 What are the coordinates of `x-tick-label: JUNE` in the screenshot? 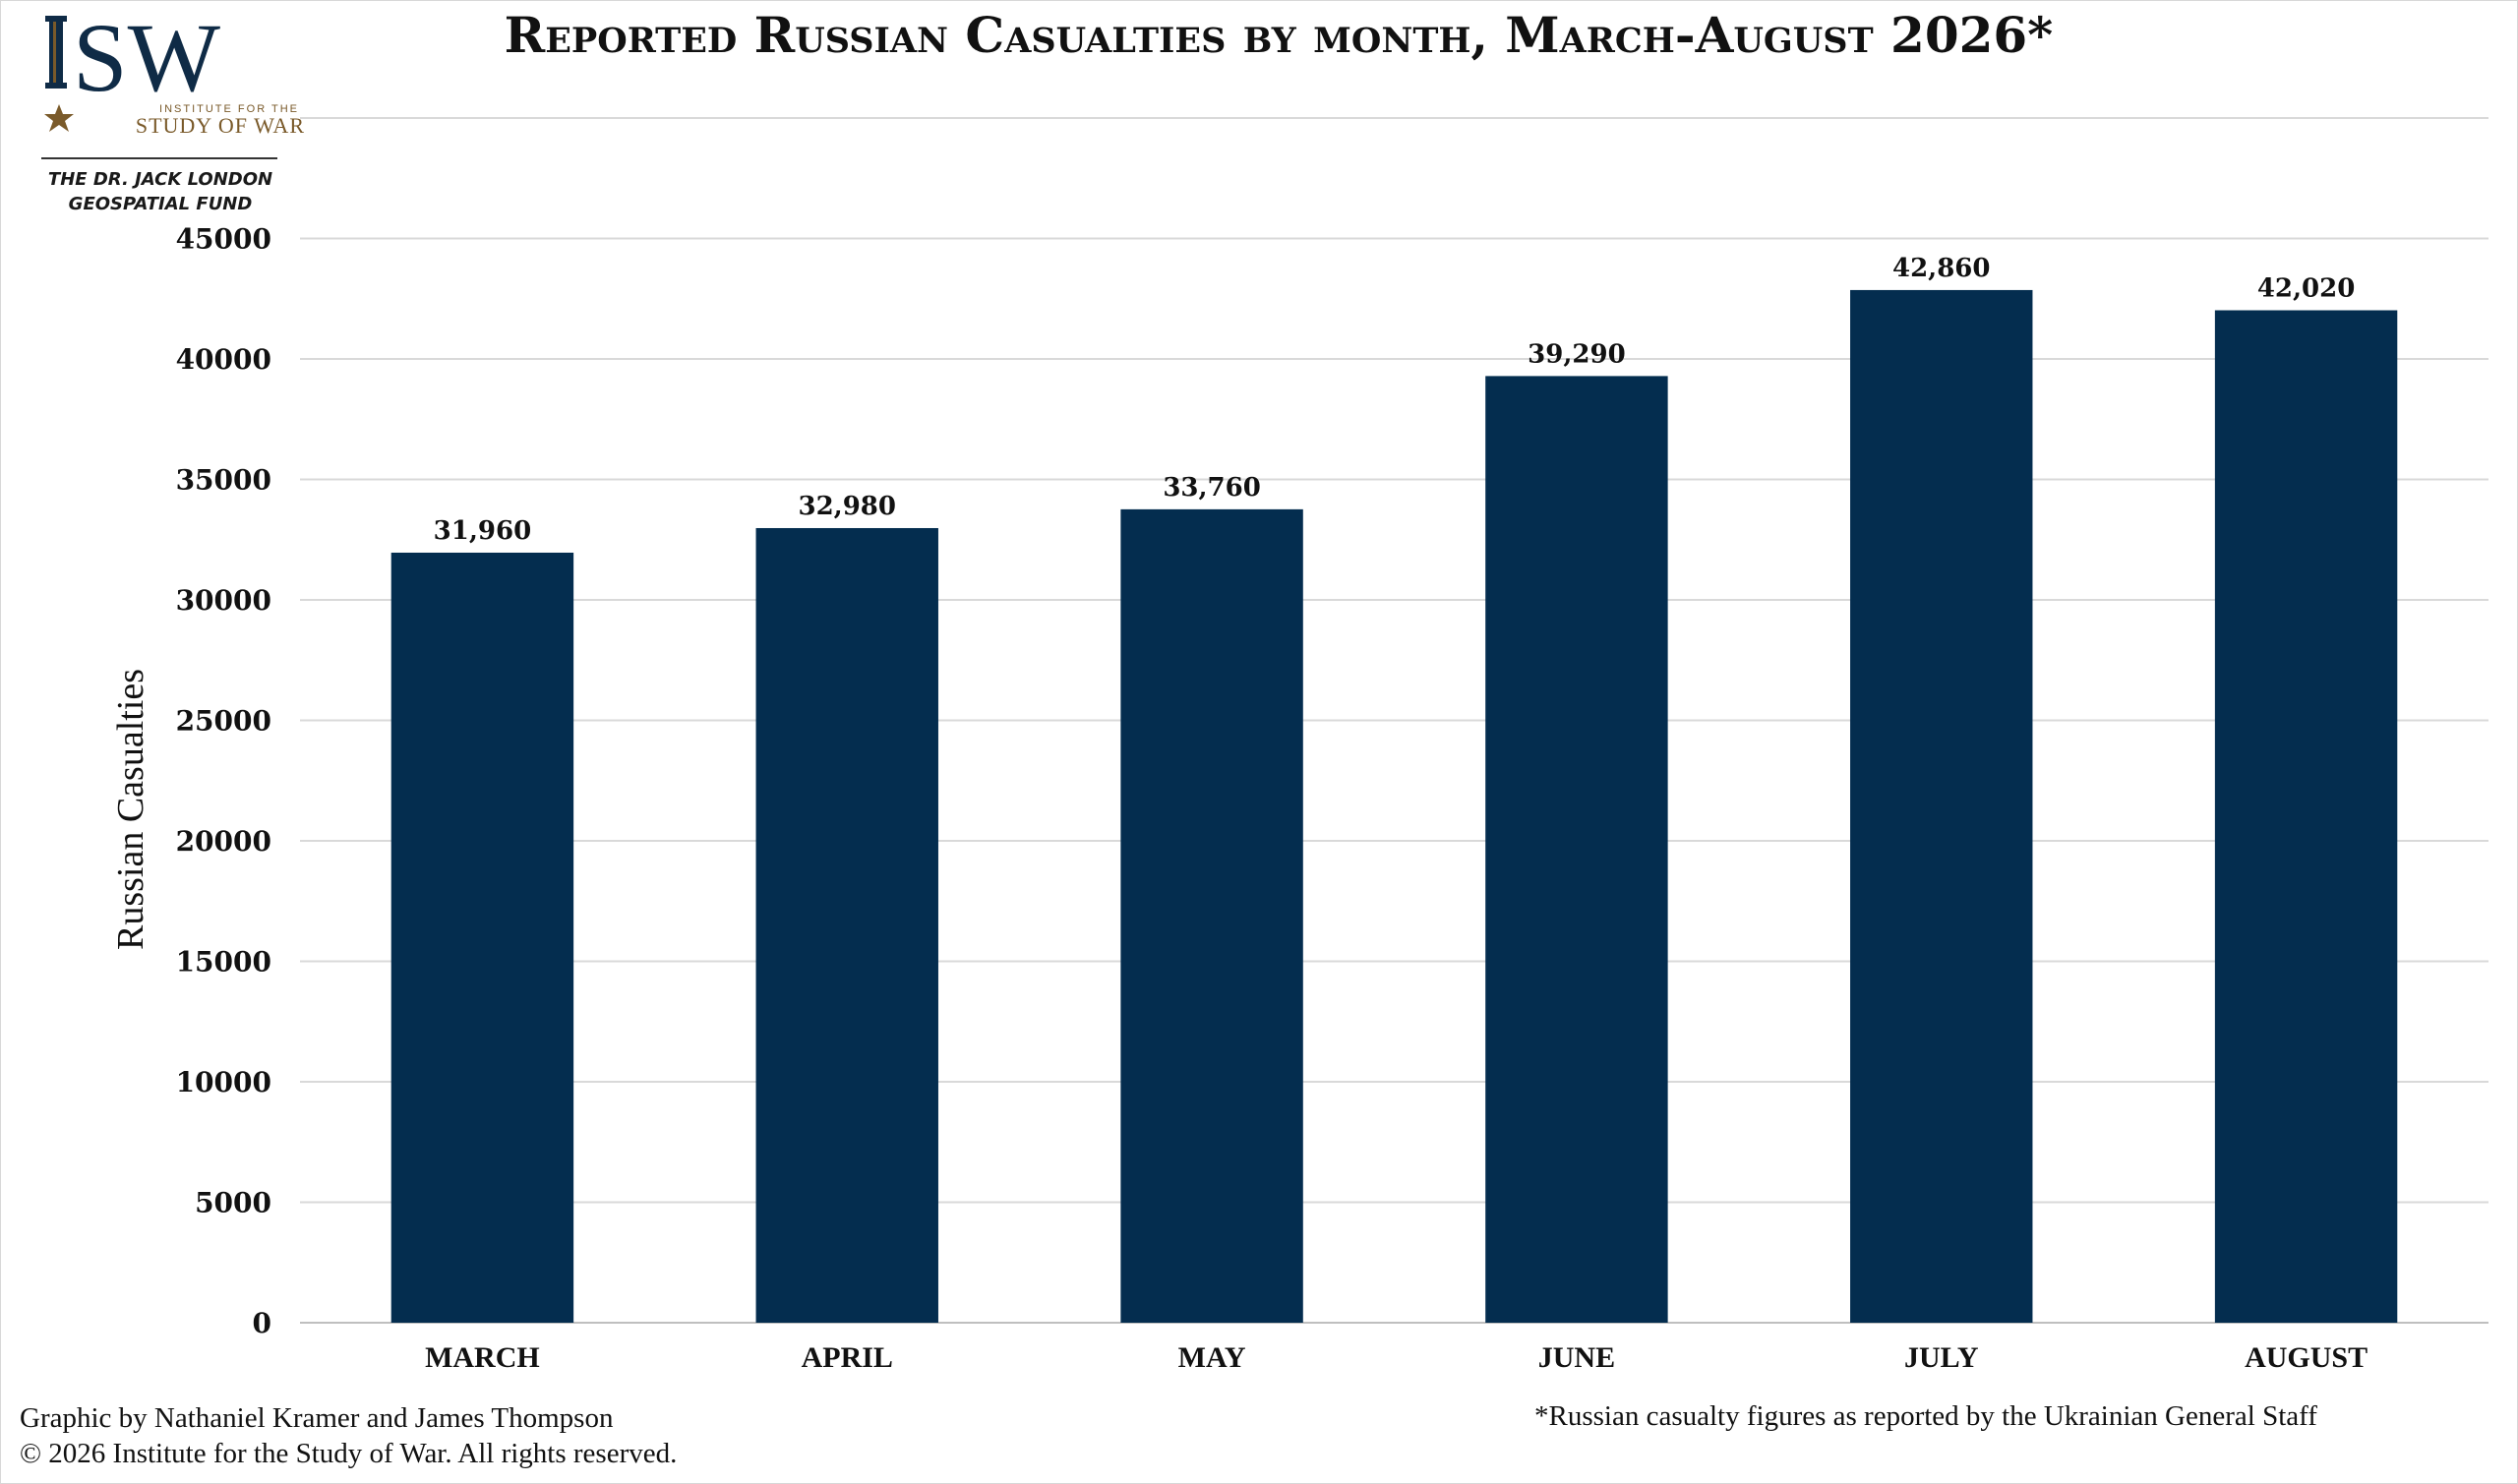 It's located at (1576, 1358).